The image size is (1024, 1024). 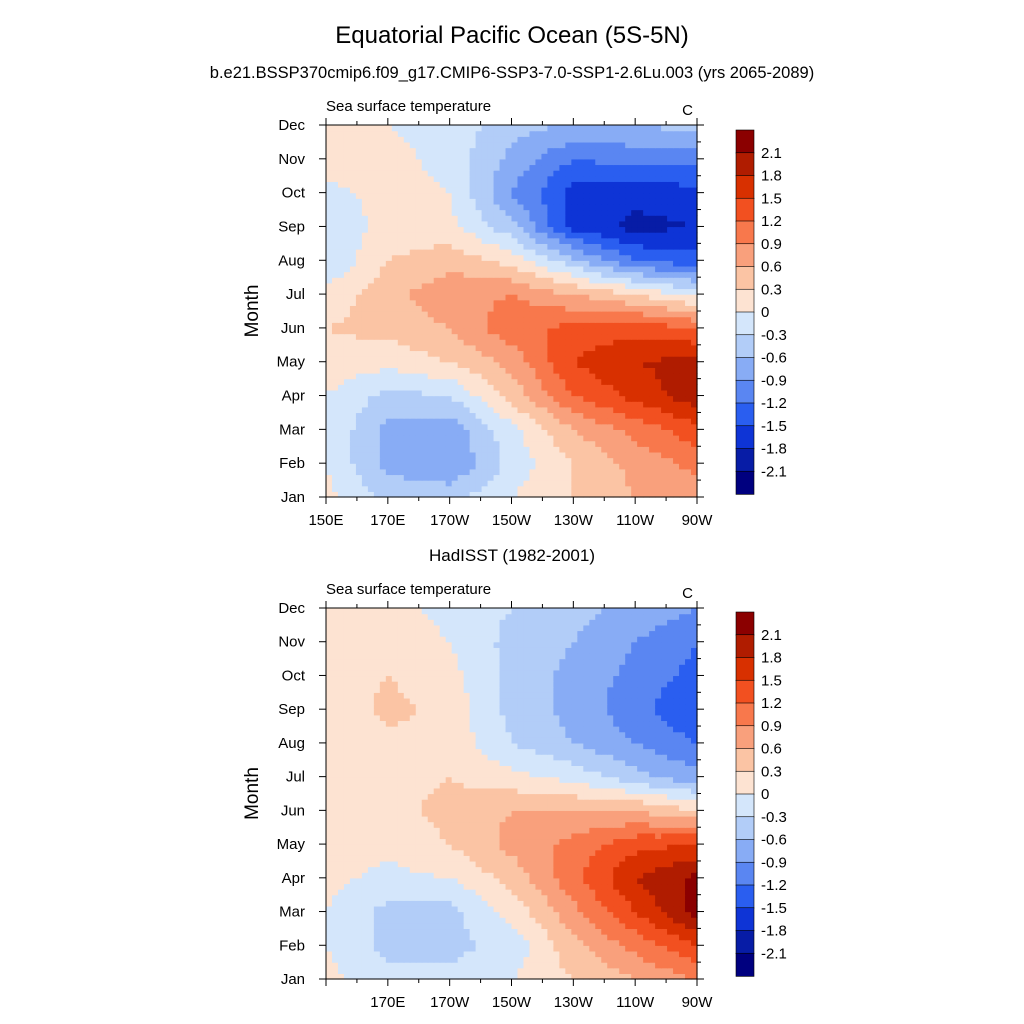 What do you see at coordinates (774, 358) in the screenshot?
I see `colorbar-label: -0.6` at bounding box center [774, 358].